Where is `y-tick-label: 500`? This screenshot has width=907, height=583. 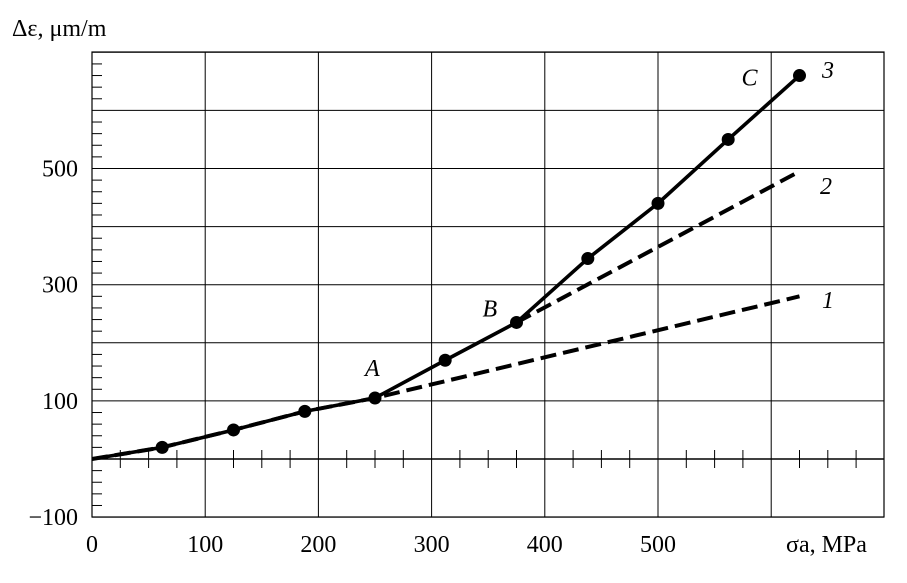 y-tick-label: 500 is located at coordinates (60, 170).